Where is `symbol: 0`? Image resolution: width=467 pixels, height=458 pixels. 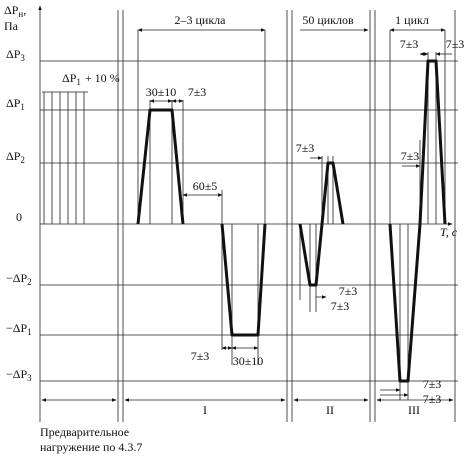 symbol: 0 is located at coordinates (19, 217).